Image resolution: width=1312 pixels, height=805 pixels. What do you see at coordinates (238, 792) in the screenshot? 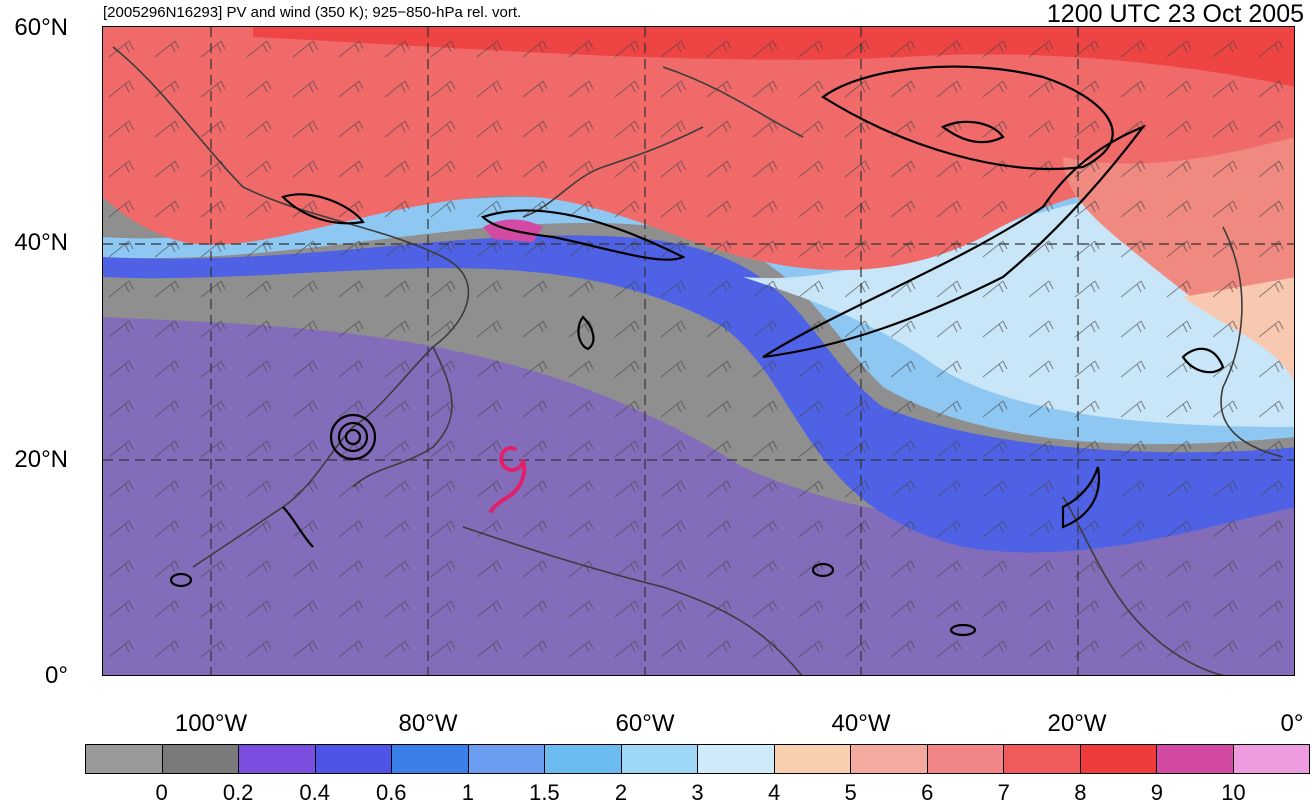
I see `colorbar-tick-label: 0.2` at bounding box center [238, 792].